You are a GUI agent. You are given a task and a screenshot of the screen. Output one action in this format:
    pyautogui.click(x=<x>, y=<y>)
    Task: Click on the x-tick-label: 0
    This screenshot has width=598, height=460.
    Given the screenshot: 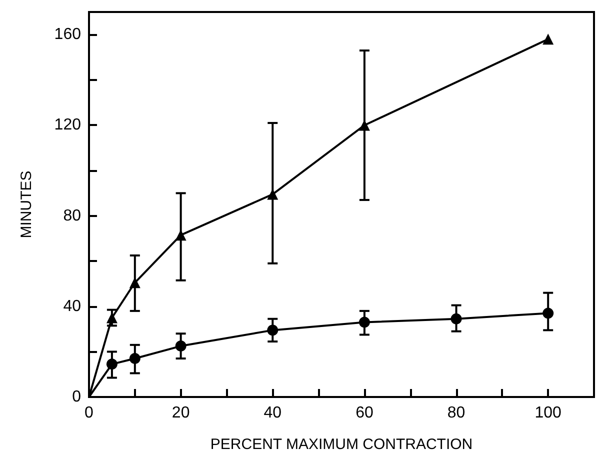 What is the action you would take?
    pyautogui.click(x=89, y=413)
    